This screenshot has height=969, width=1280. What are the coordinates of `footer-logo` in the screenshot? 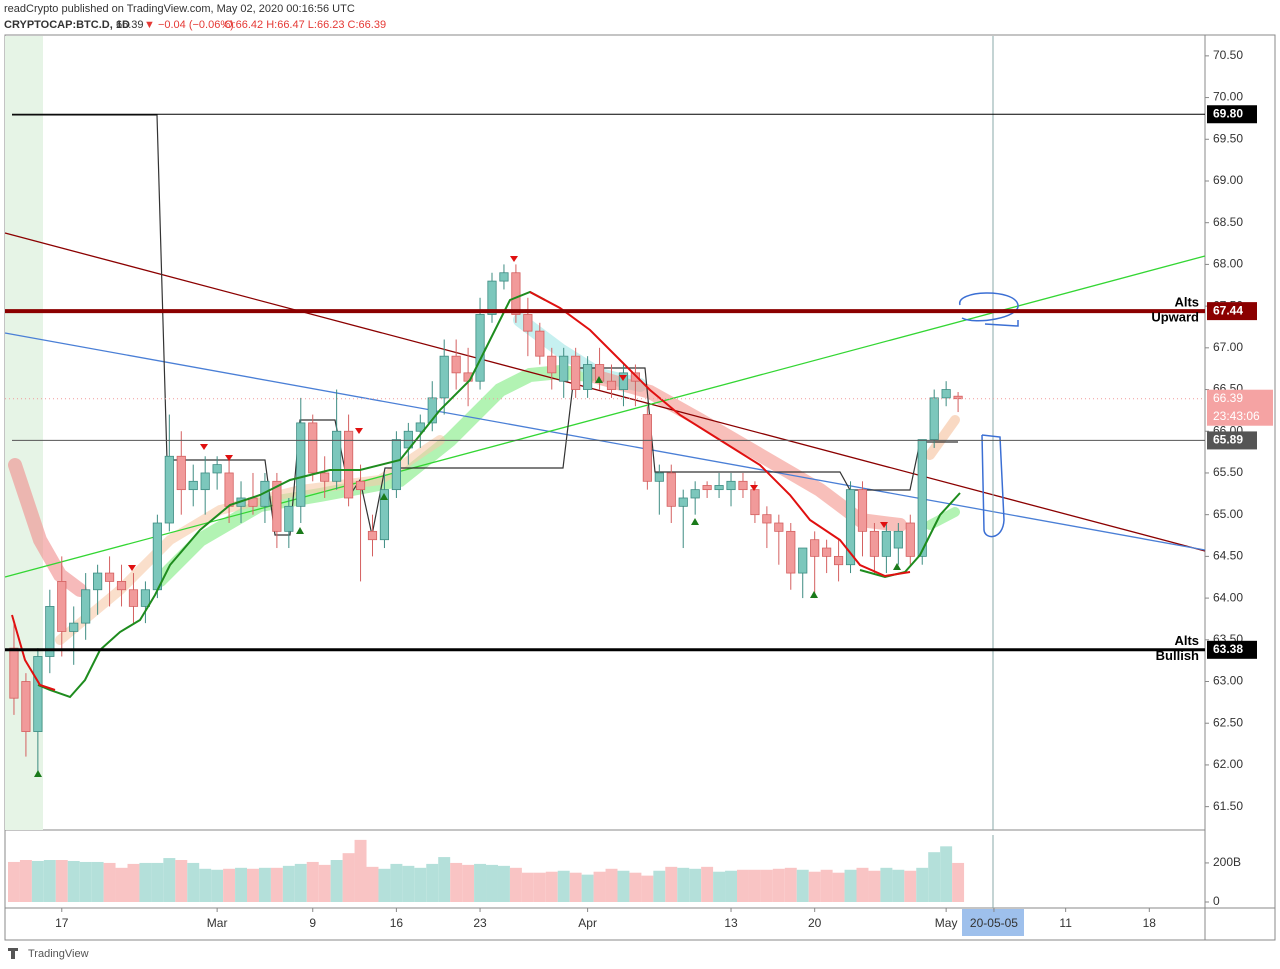 It's located at (13, 953).